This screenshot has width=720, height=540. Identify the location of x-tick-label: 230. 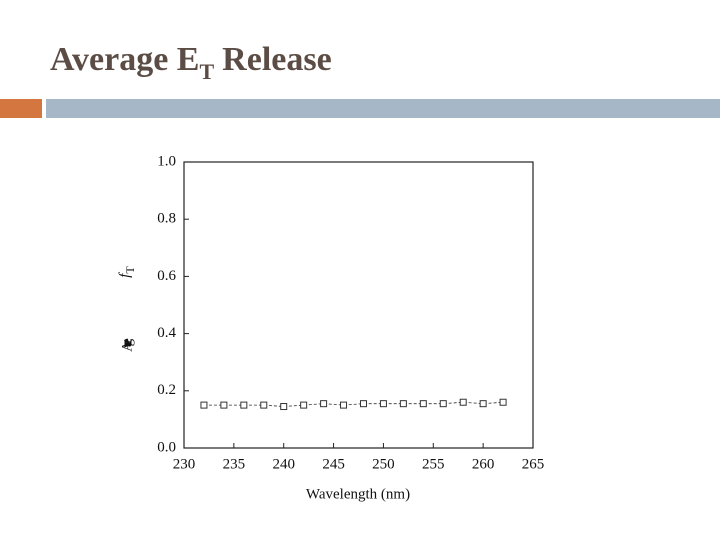
(184, 464).